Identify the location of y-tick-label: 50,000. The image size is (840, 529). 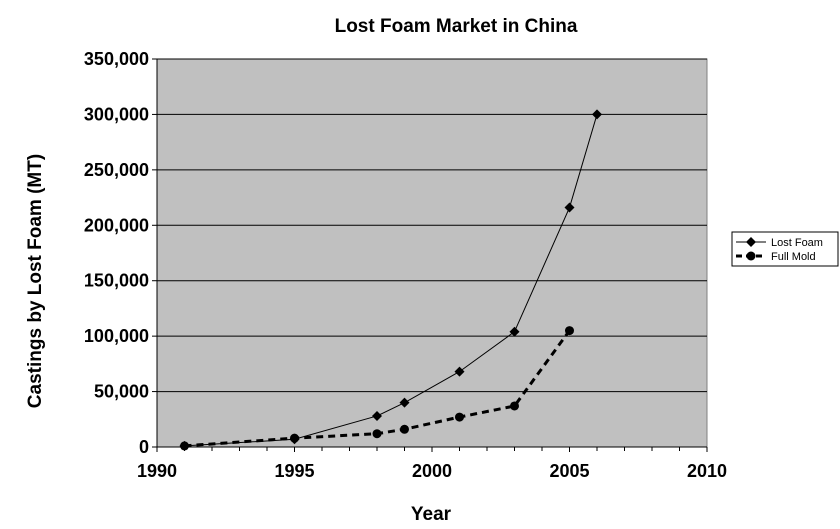
(121, 392).